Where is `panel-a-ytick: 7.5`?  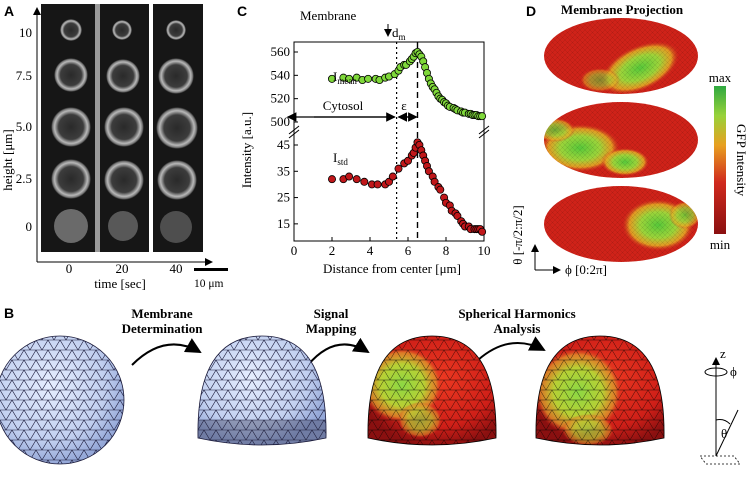
panel-a-ytick: 7.5 is located at coordinates (24, 75).